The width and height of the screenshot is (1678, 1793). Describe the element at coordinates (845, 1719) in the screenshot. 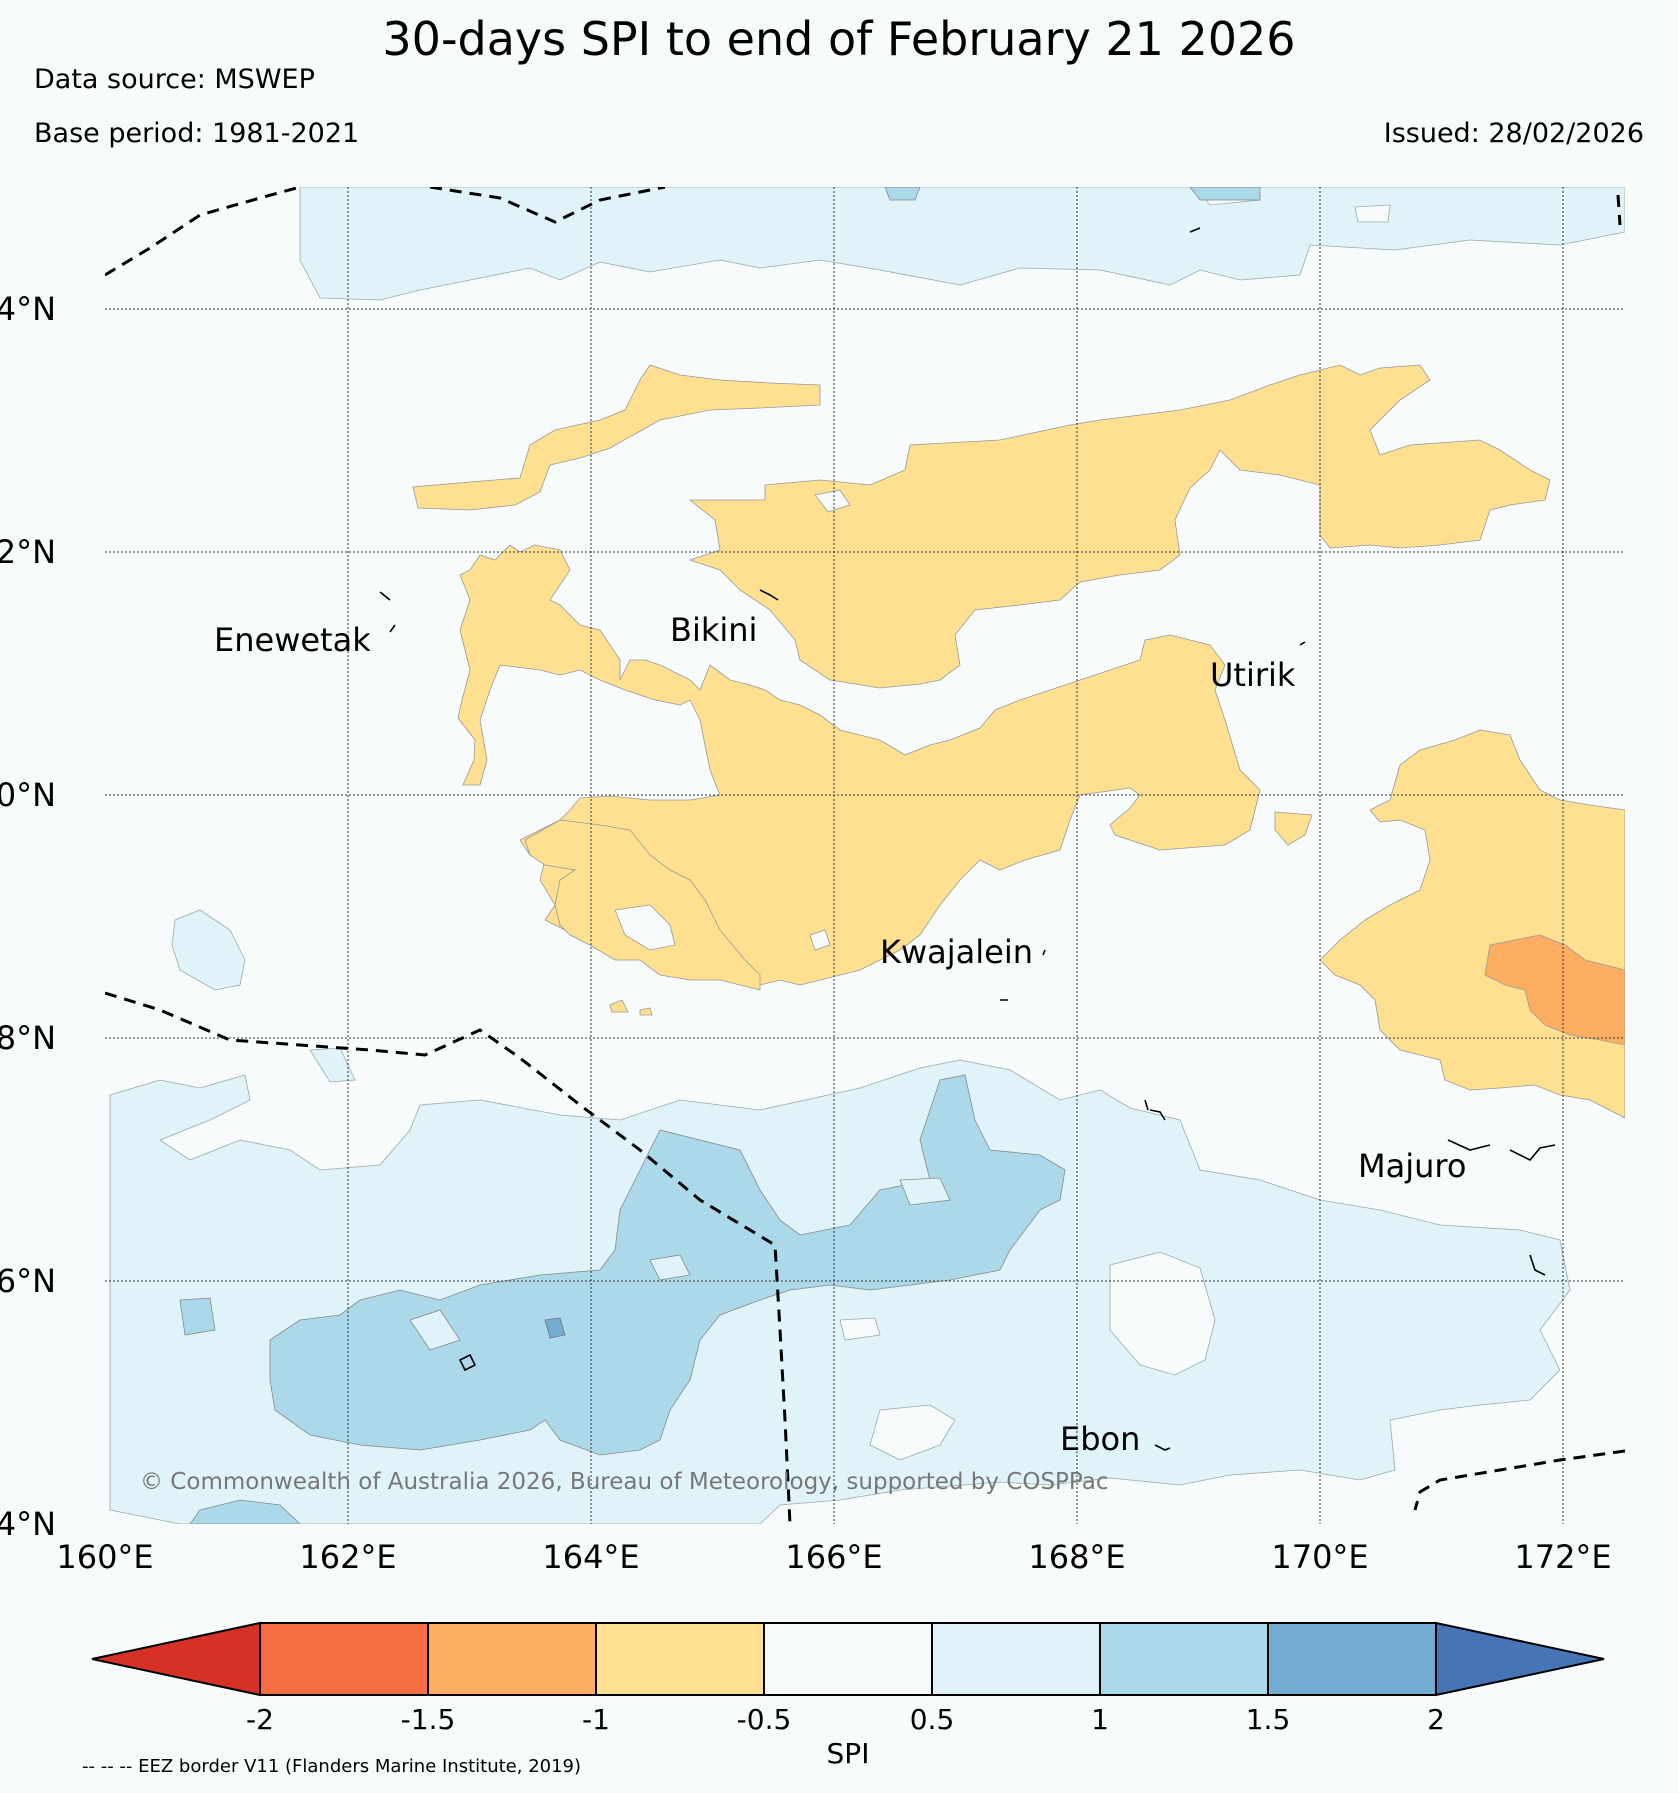

I see `colorbar-tick-labels: -2 -1.5 -1 -0.5 0.5 1 1.5 2` at that location.